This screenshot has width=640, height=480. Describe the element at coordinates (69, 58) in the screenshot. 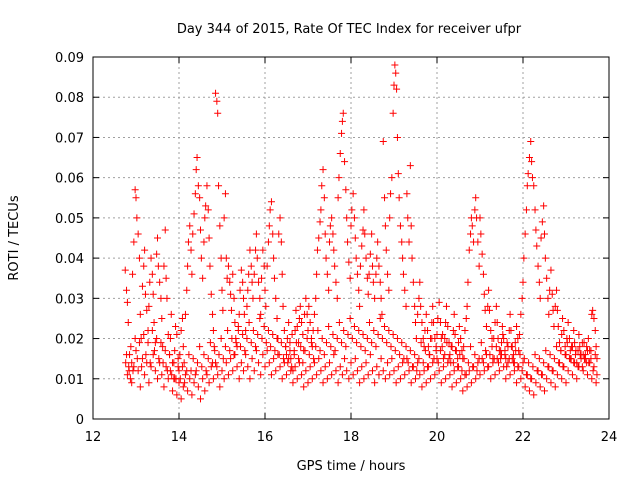

I see `y-tick-label: 0.09` at that location.